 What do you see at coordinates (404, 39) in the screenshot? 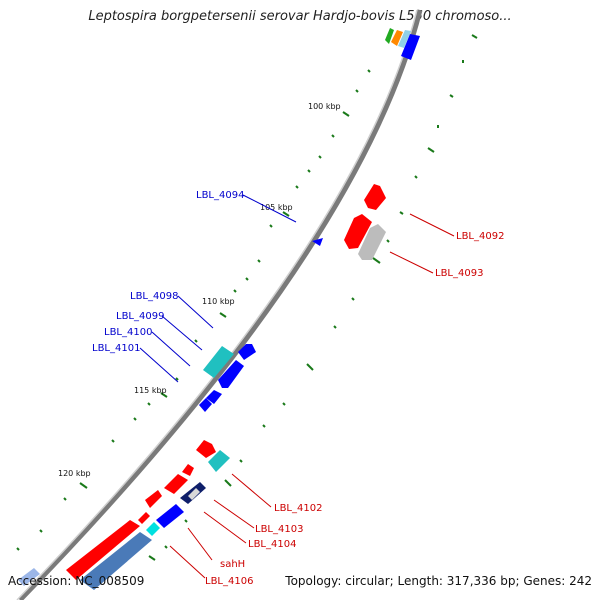
I see `lightblue-feature` at bounding box center [404, 39].